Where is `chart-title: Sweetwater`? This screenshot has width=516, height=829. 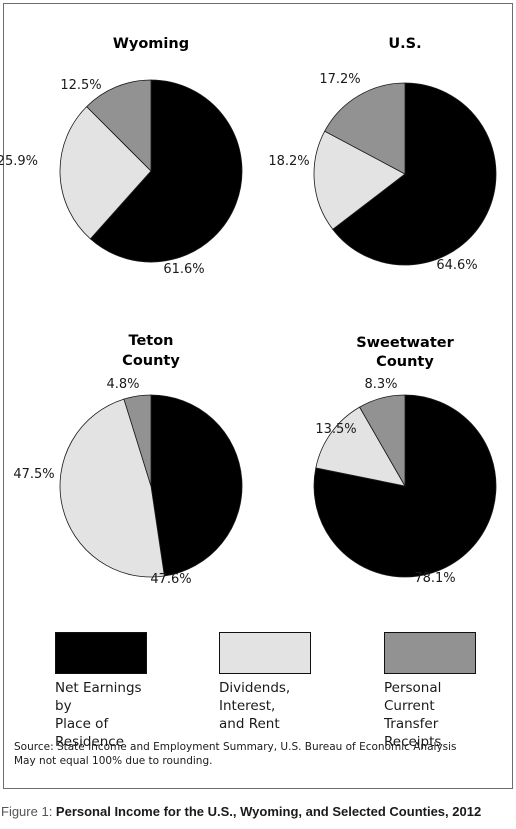 chart-title: Sweetwater is located at coordinates (405, 343).